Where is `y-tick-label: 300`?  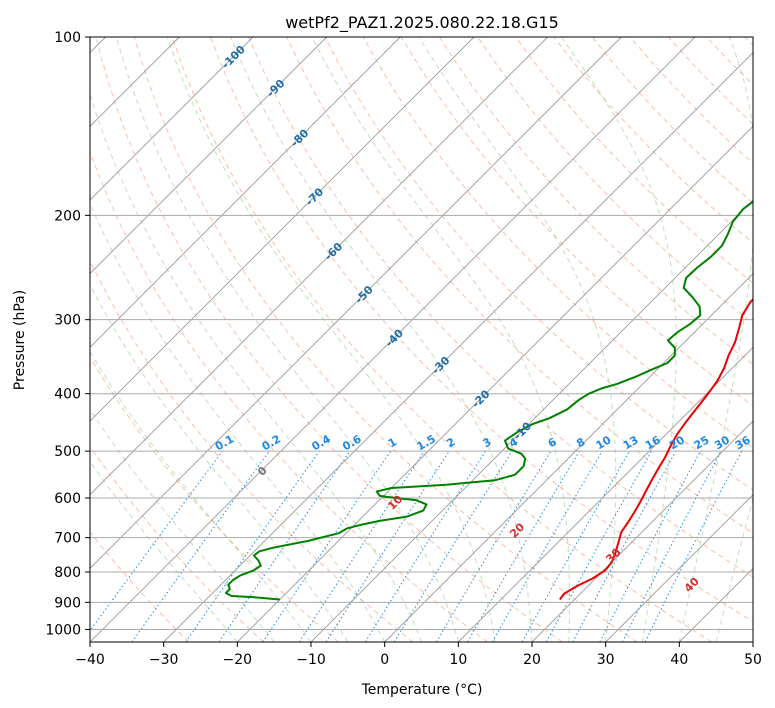 y-tick-label: 300 is located at coordinates (67, 321).